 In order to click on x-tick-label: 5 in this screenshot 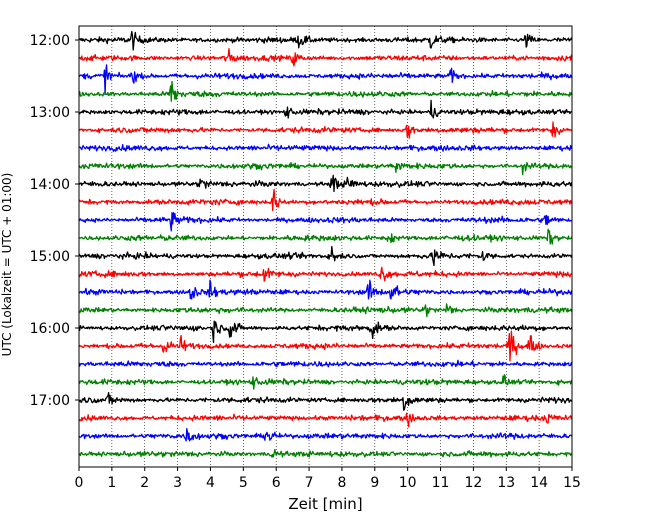, I will do `click(243, 483)`.